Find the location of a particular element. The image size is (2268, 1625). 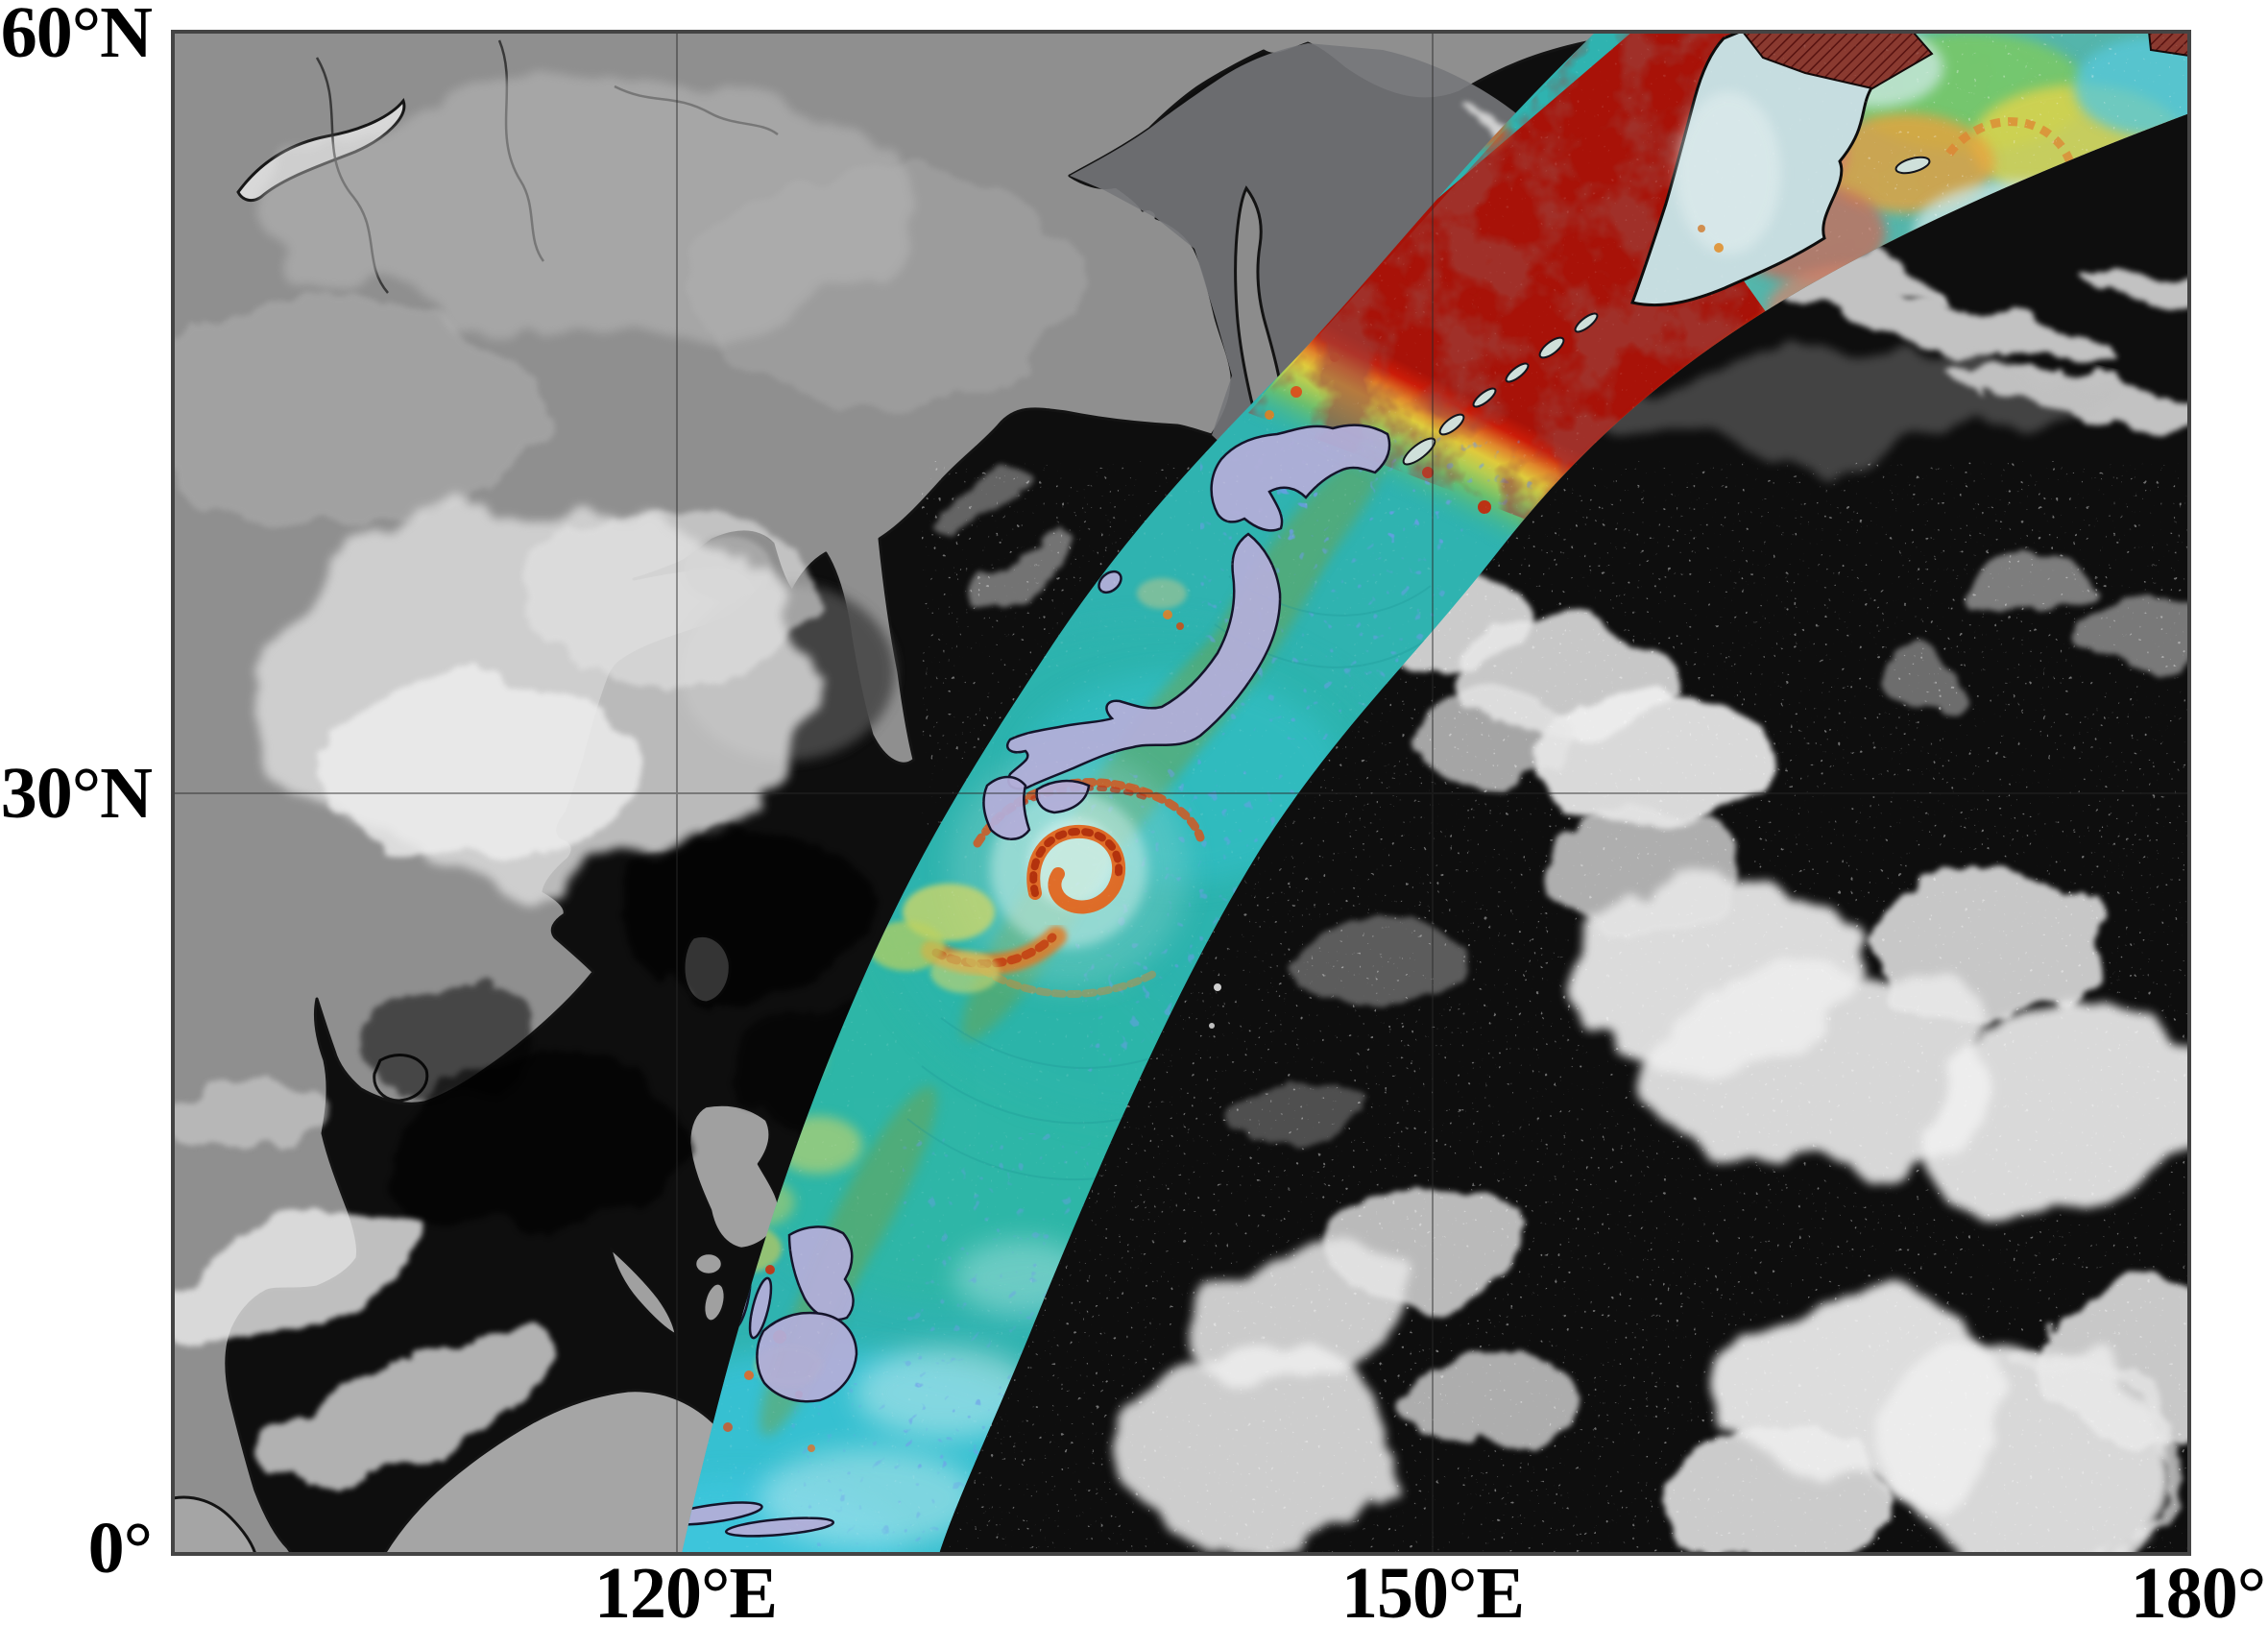

lon-label-120e: 120°E is located at coordinates (685, 1589).